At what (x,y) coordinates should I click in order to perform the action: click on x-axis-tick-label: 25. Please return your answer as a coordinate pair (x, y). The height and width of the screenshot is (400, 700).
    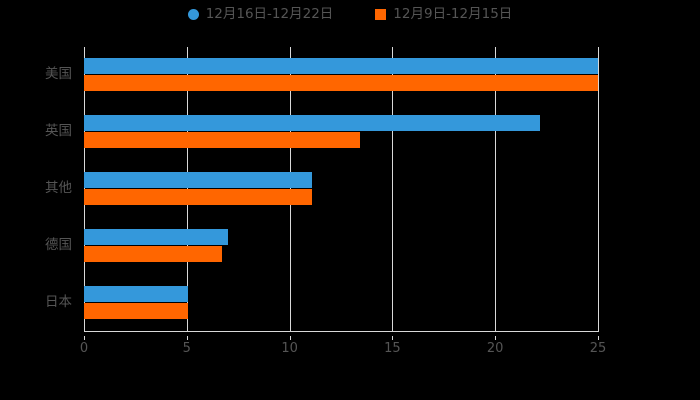
    Looking at the image, I should click on (598, 348).